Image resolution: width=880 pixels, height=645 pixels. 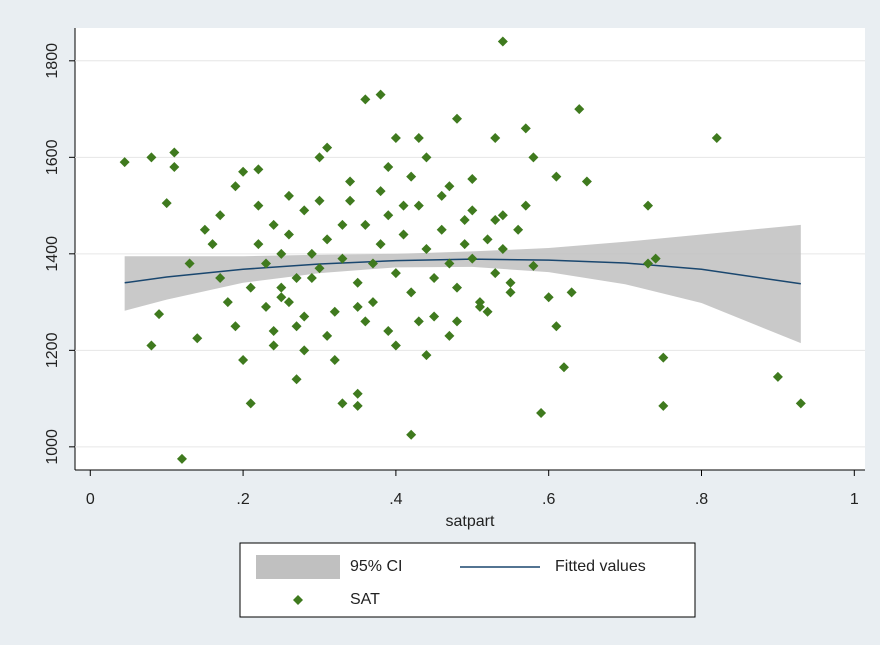 What do you see at coordinates (242, 499) in the screenshot?
I see `x-tick-label: .2` at bounding box center [242, 499].